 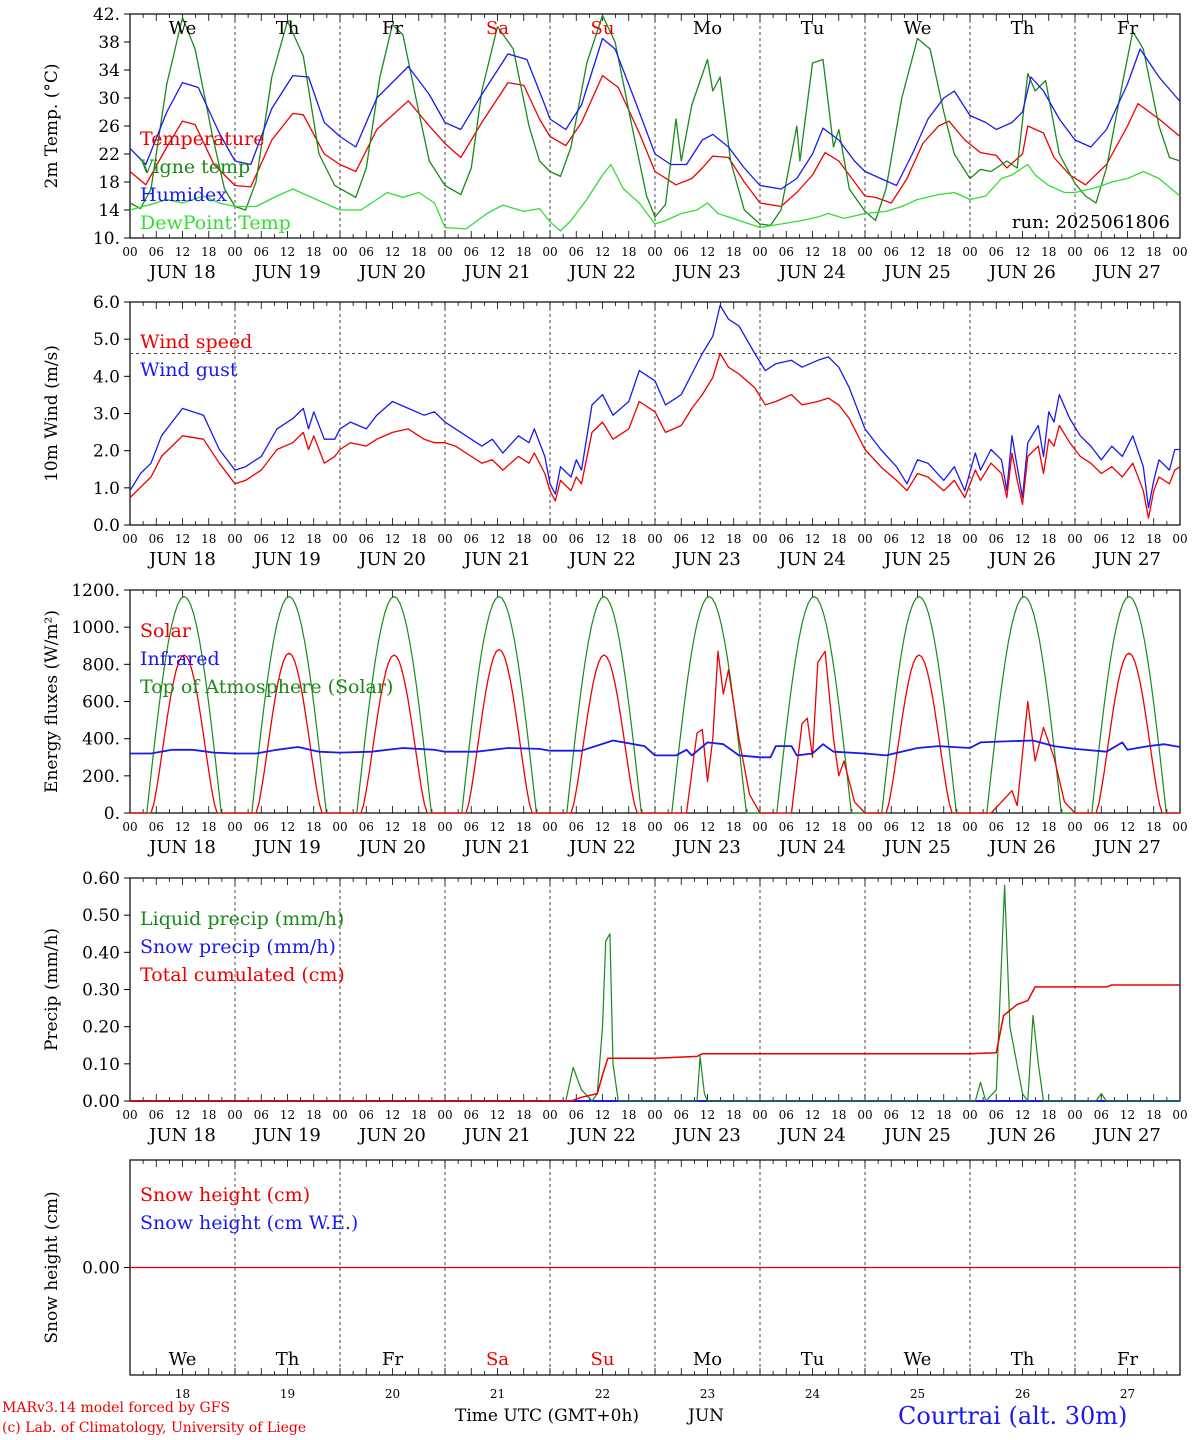 I want to click on date-label: JUN 25, so click(x=916, y=272).